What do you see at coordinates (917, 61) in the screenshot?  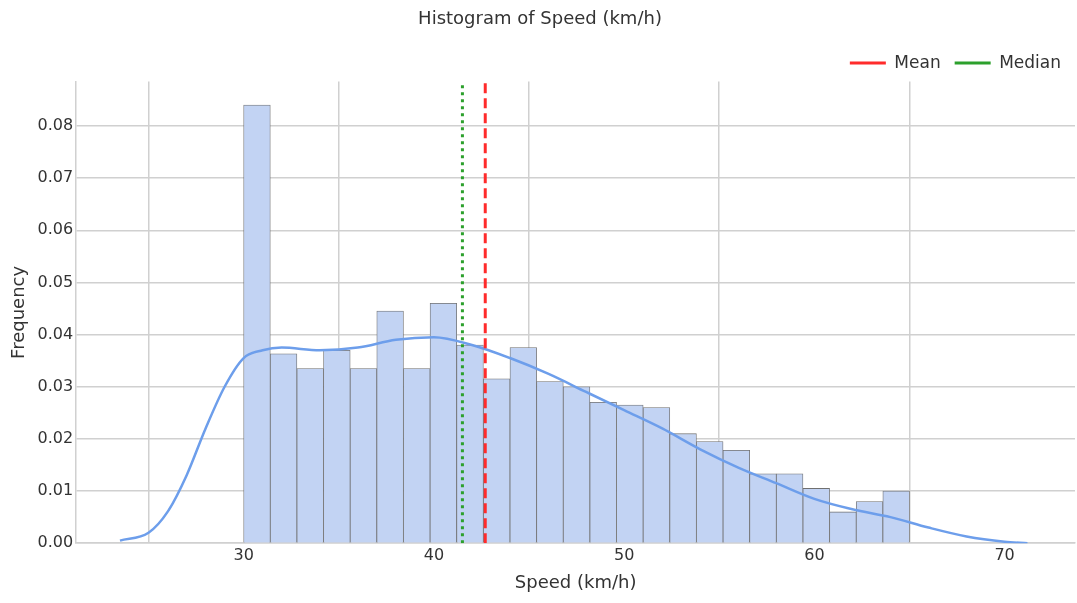 I see `legend-label: Mean` at bounding box center [917, 61].